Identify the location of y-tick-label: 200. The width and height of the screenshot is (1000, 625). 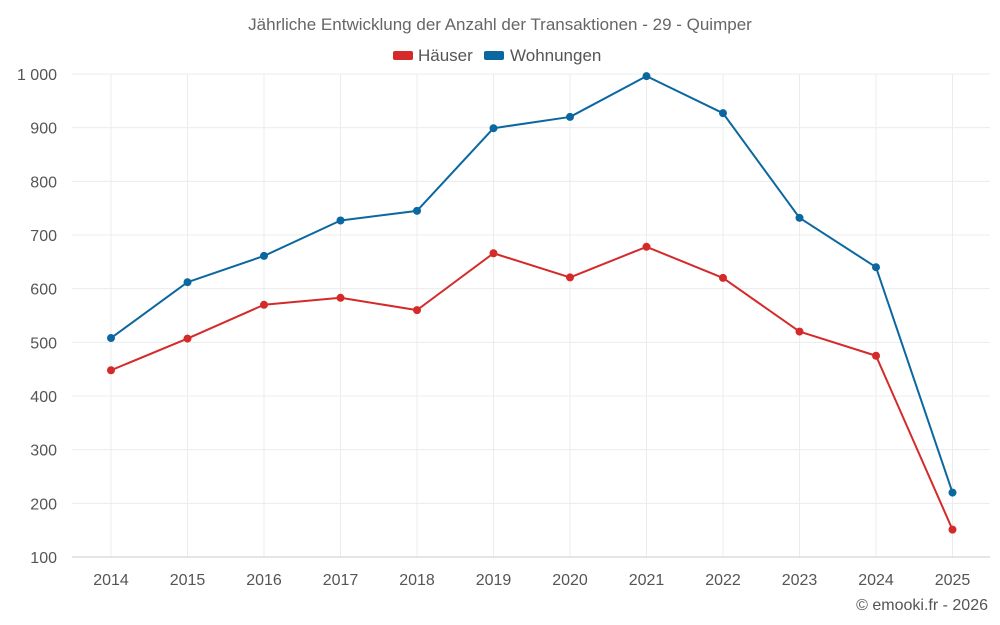
(43, 504).